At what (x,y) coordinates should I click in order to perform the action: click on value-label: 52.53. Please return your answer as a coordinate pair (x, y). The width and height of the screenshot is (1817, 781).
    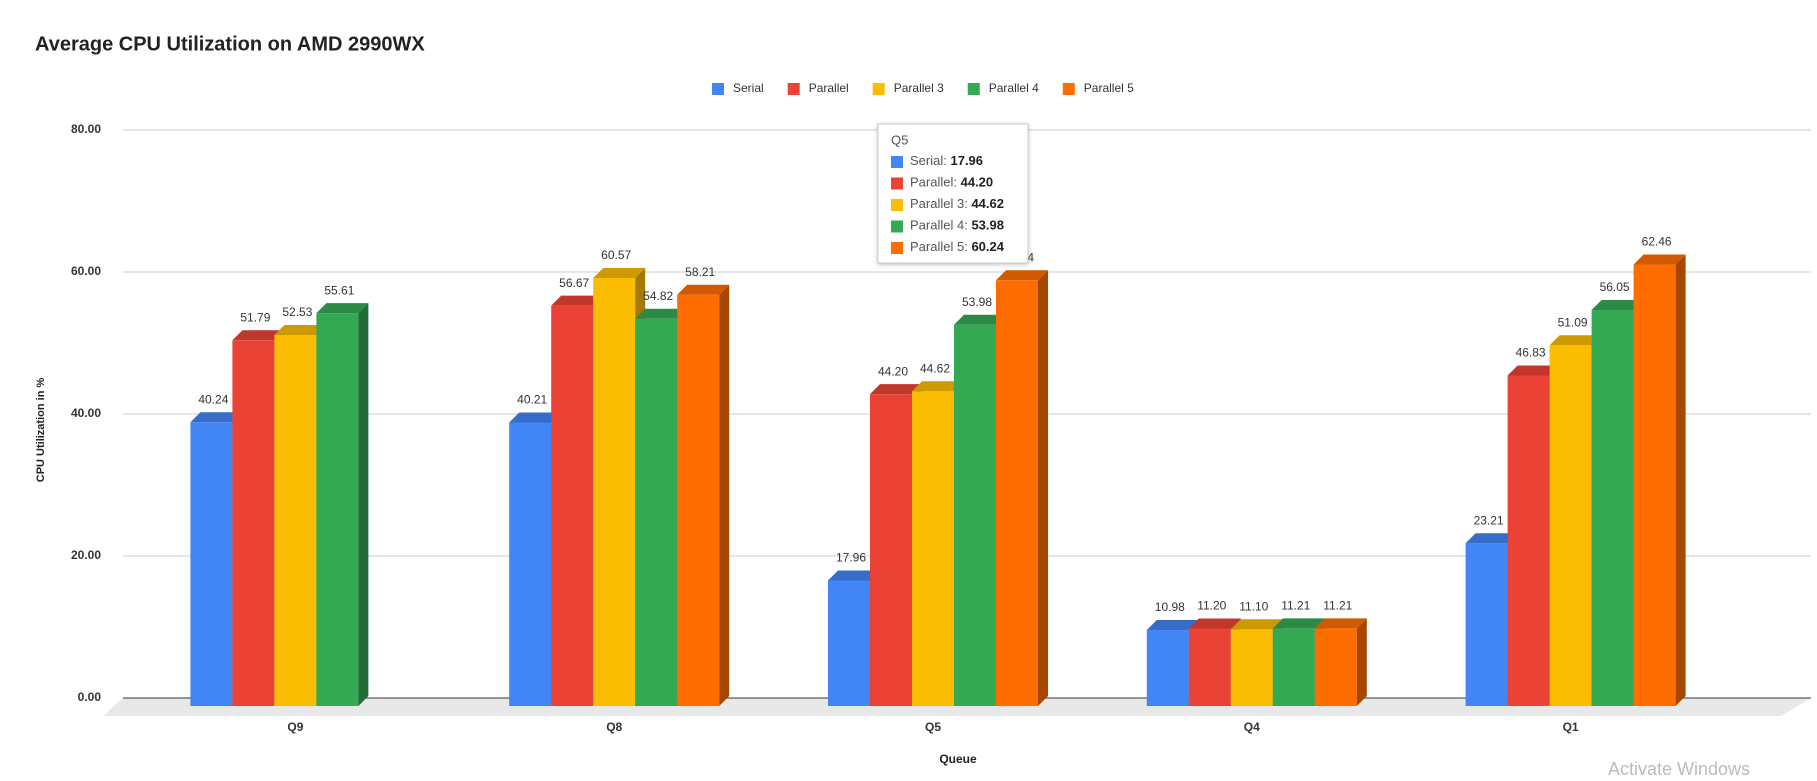
    Looking at the image, I should click on (297, 312).